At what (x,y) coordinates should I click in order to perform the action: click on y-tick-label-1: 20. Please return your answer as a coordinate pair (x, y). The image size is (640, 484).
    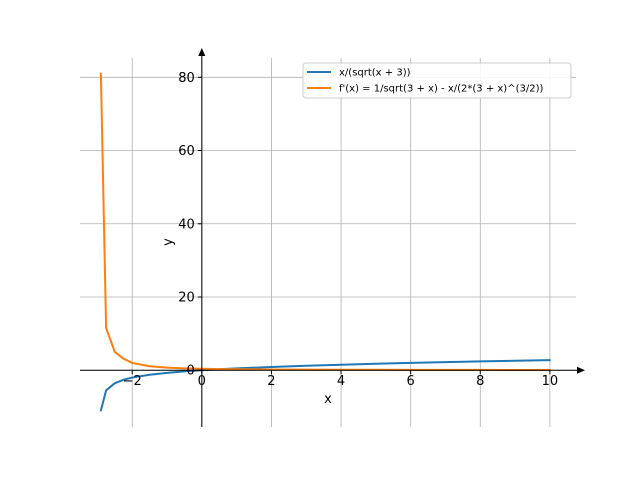
    Looking at the image, I should click on (186, 298).